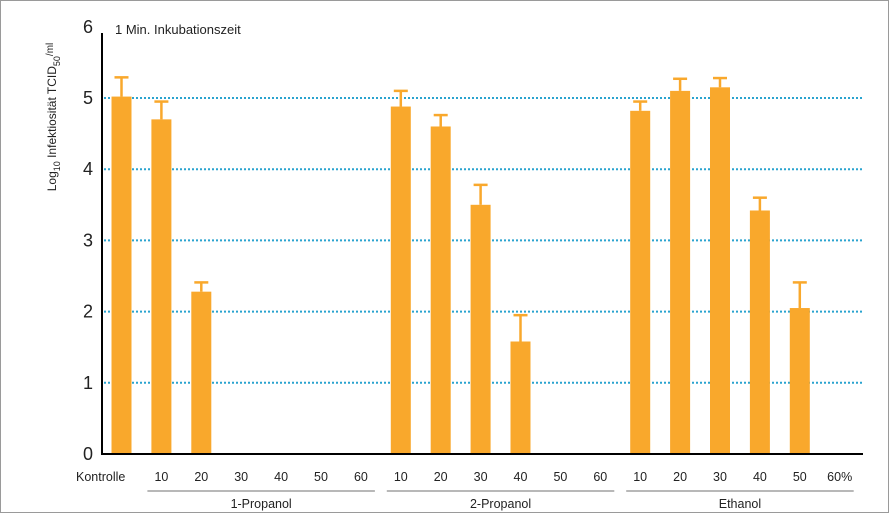  What do you see at coordinates (57, 166) in the screenshot?
I see `ylabel-prefix-sub: 10` at bounding box center [57, 166].